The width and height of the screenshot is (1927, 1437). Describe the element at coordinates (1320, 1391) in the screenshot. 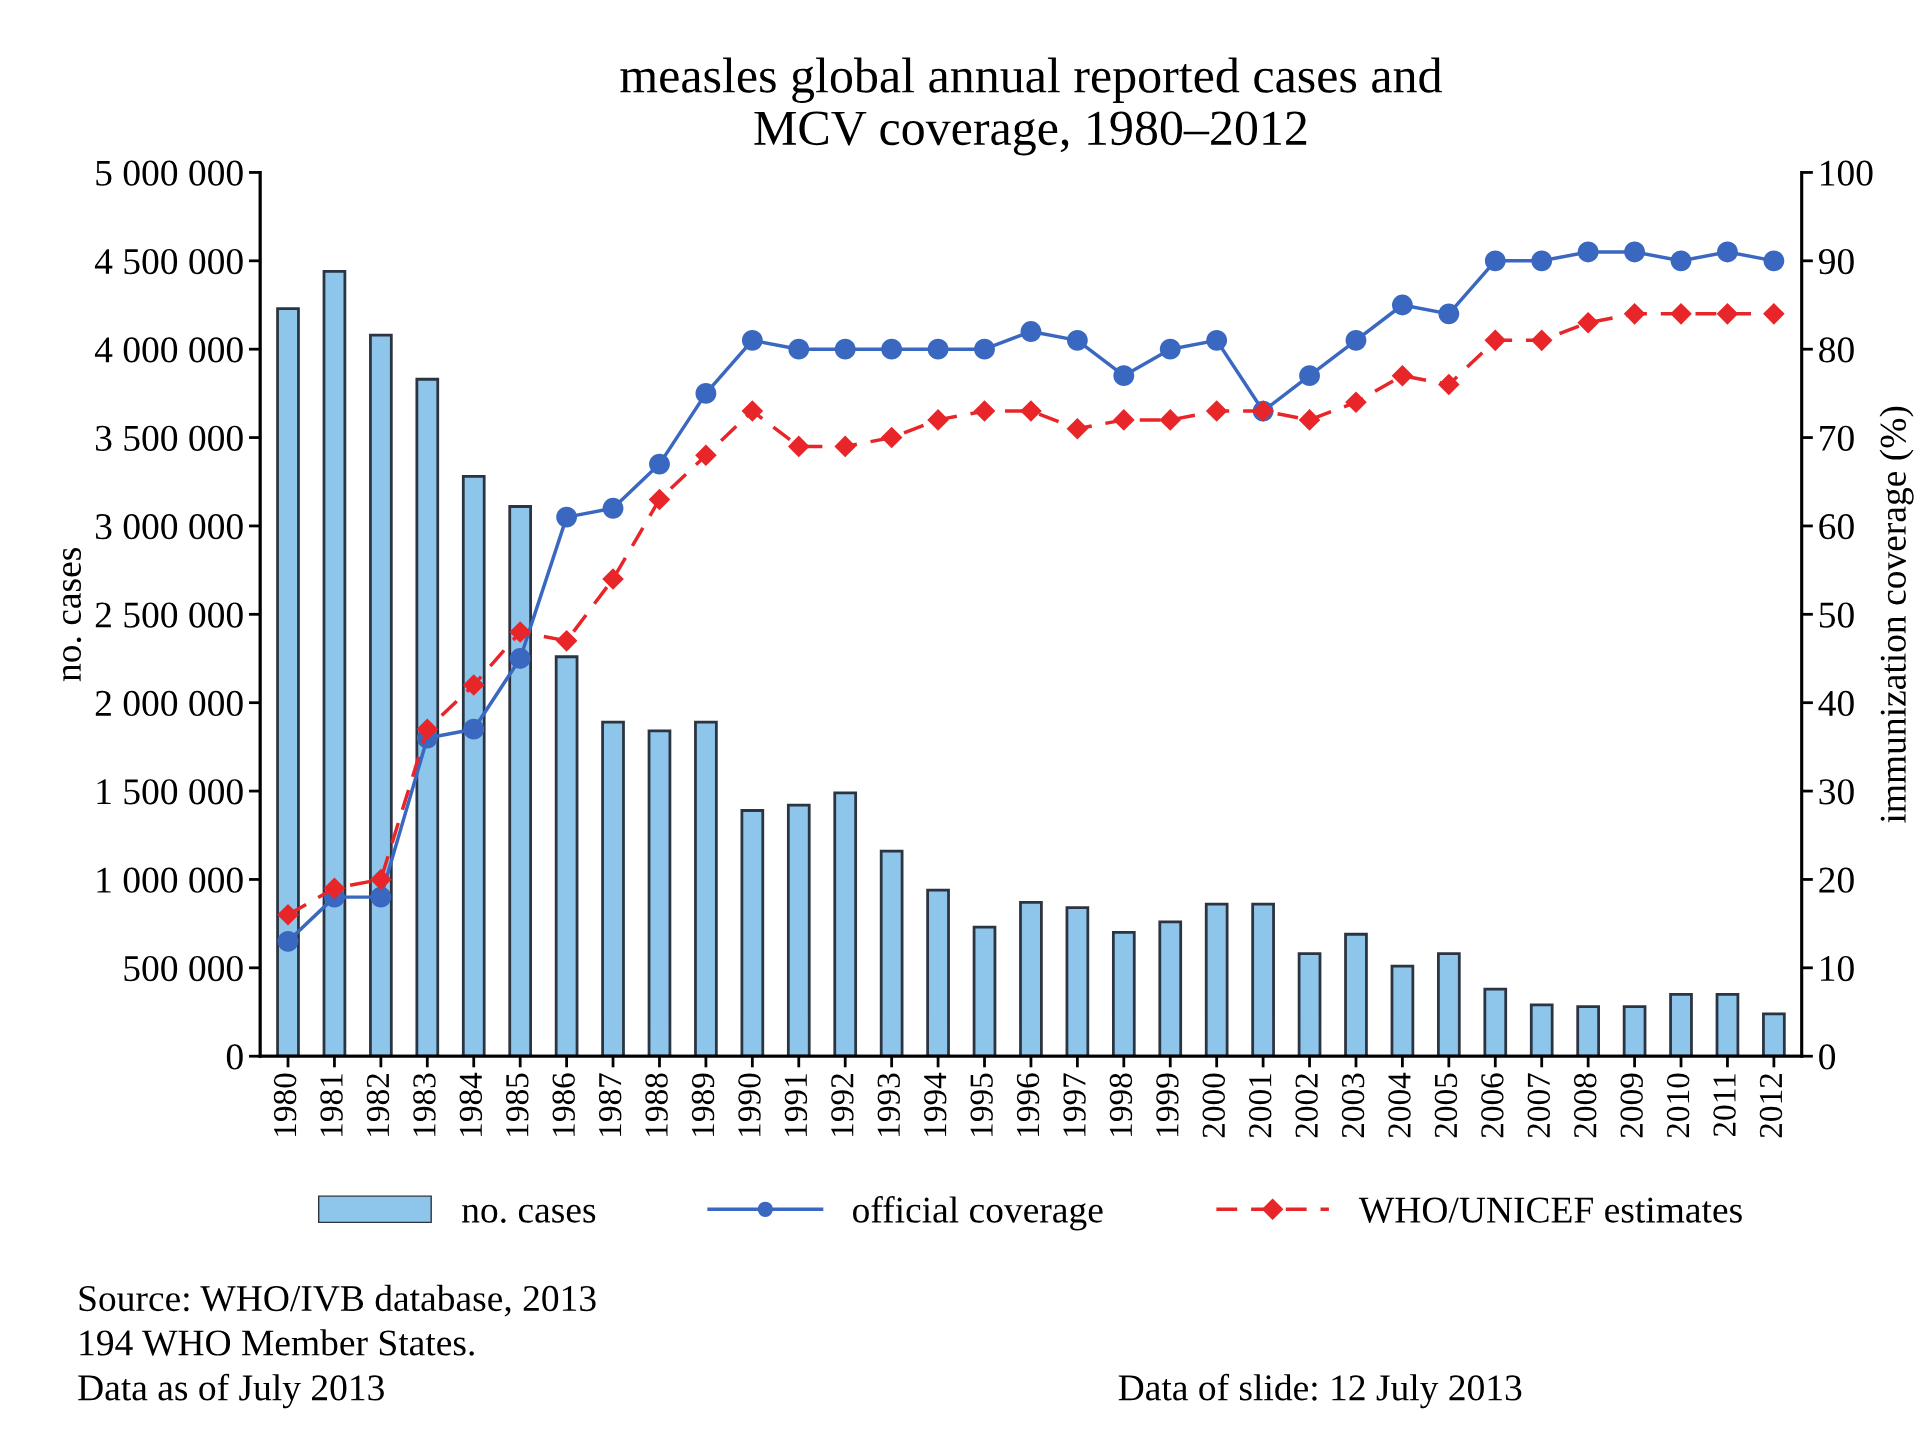

I see `text: Data of slide: 12 July 2013` at that location.